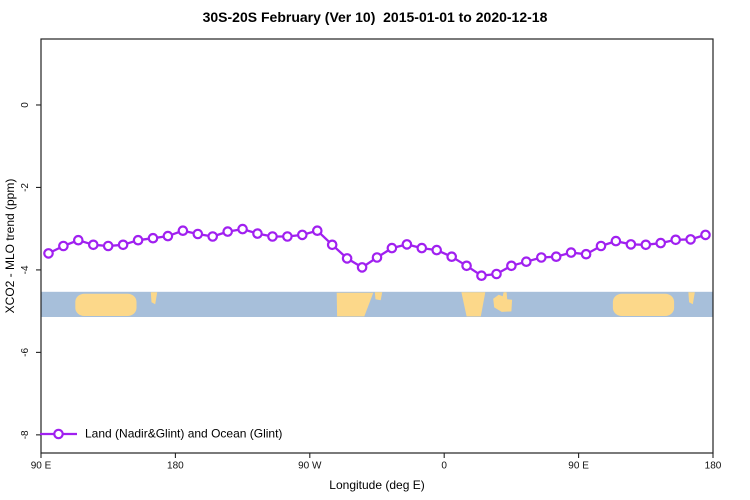 The image size is (750, 500). I want to click on land-patch-australia-wrap, so click(643, 304).